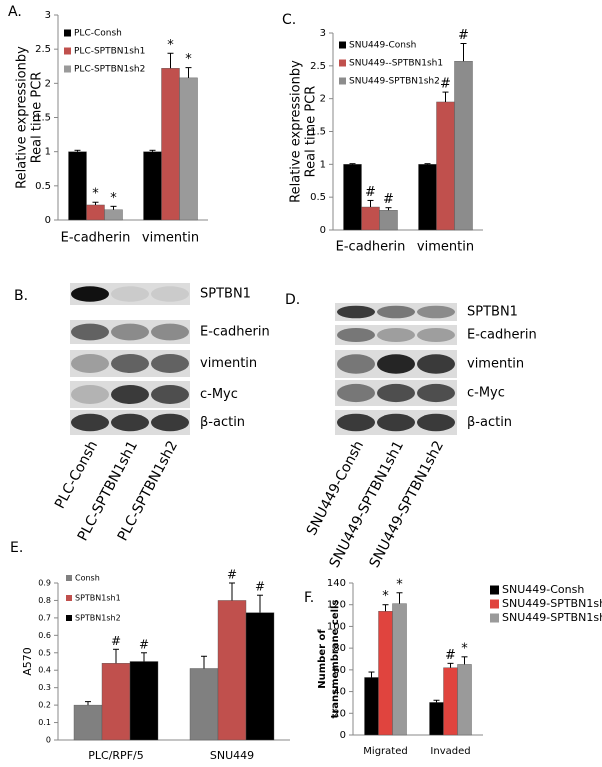 This screenshot has width=602, height=767. Describe the element at coordinates (492, 312) in the screenshot. I see `band-label: SPTBN1` at that location.